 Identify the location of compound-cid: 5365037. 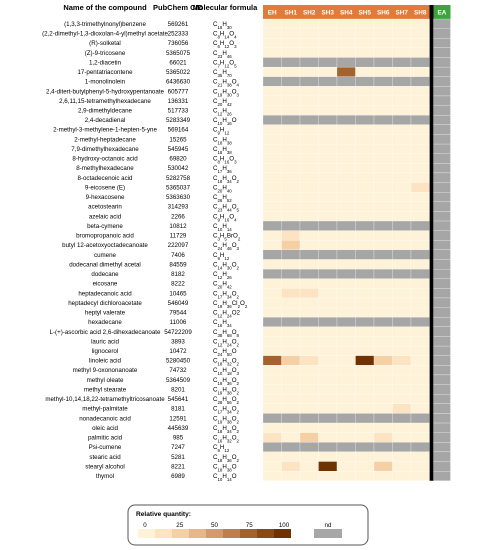
(178, 187).